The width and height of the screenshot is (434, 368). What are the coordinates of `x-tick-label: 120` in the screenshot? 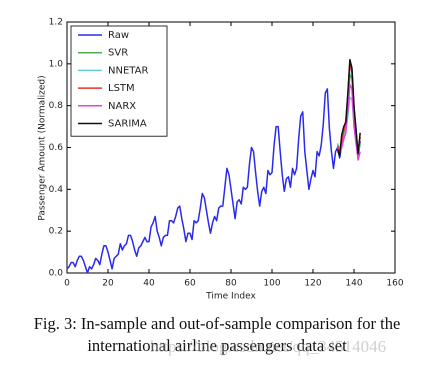 It's located at (312, 284).